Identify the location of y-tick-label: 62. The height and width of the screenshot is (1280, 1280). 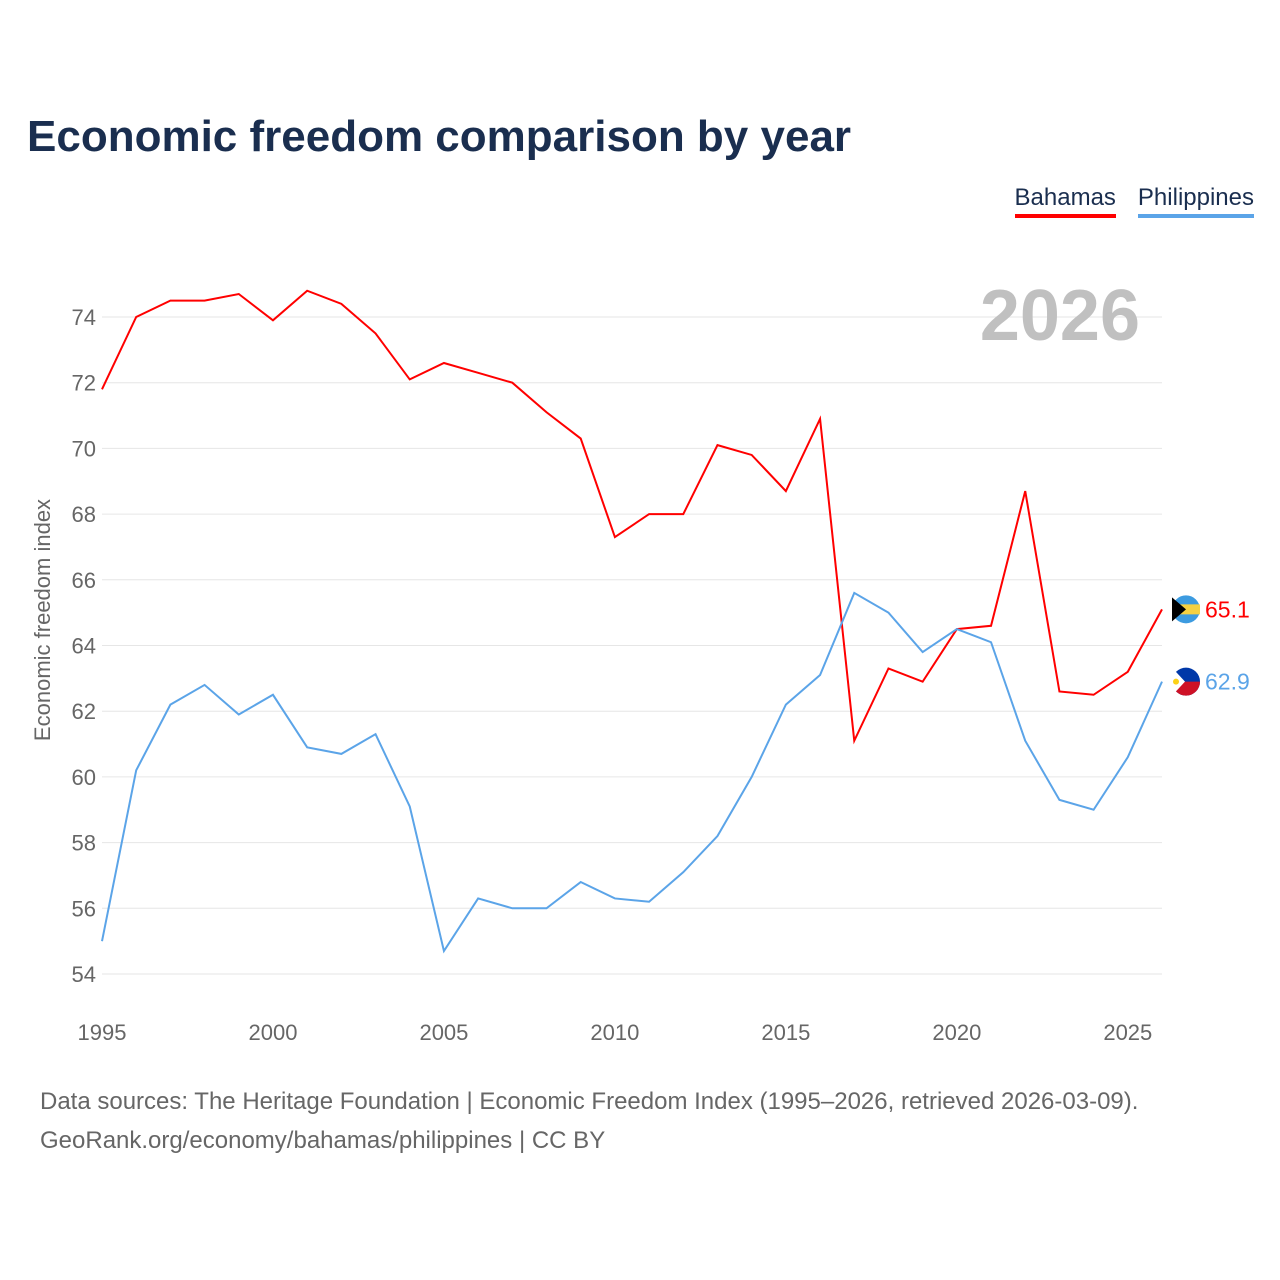
(84, 711).